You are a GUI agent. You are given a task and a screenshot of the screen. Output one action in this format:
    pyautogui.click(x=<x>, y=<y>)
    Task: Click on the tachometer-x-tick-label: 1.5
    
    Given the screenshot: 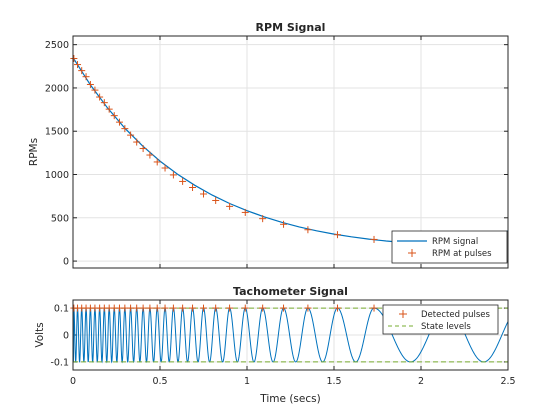 What is the action you would take?
    pyautogui.click(x=333, y=381)
    